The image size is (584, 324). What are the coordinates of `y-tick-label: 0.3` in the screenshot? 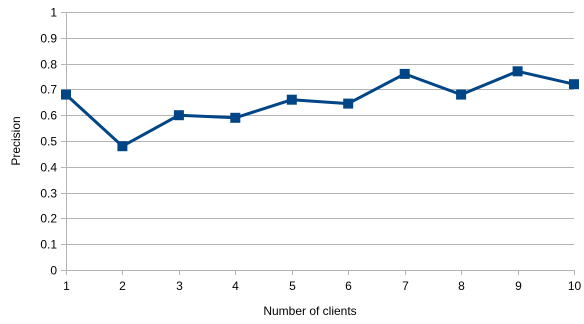 It's located at (48, 194).